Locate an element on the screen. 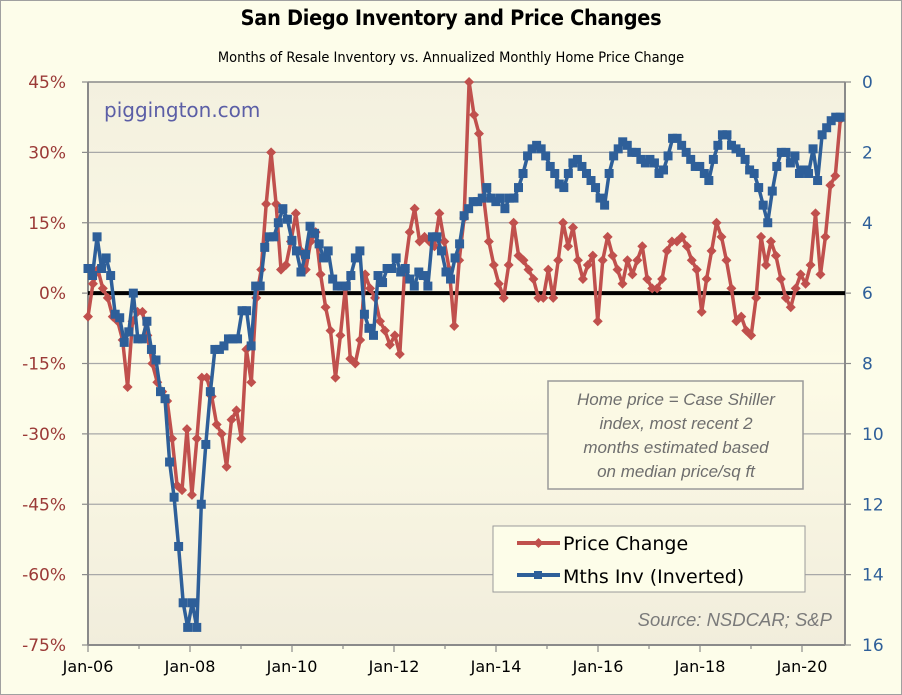 Image resolution: width=902 pixels, height=695 pixels. legend: Price Change Mths Inv (Inverted) is located at coordinates (649, 559).